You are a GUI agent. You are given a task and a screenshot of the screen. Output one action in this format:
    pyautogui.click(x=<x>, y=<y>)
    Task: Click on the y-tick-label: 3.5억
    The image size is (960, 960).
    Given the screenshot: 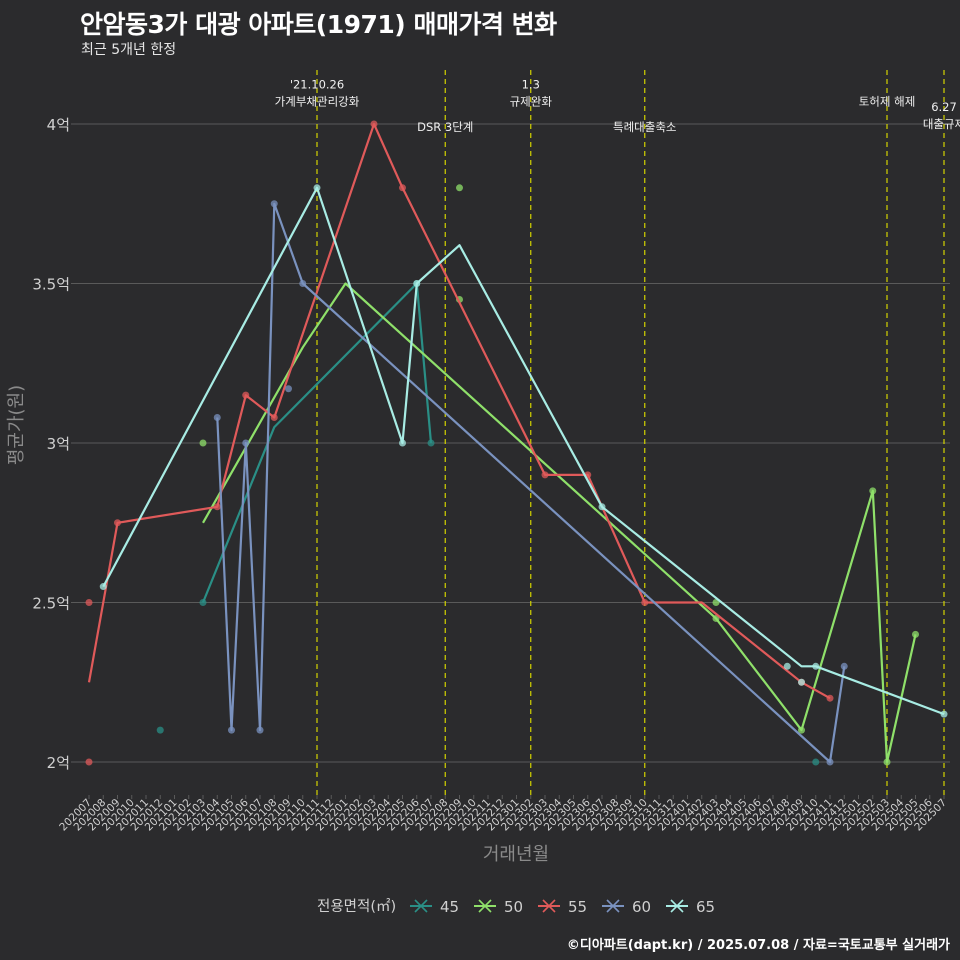 What is the action you would take?
    pyautogui.click(x=51, y=285)
    